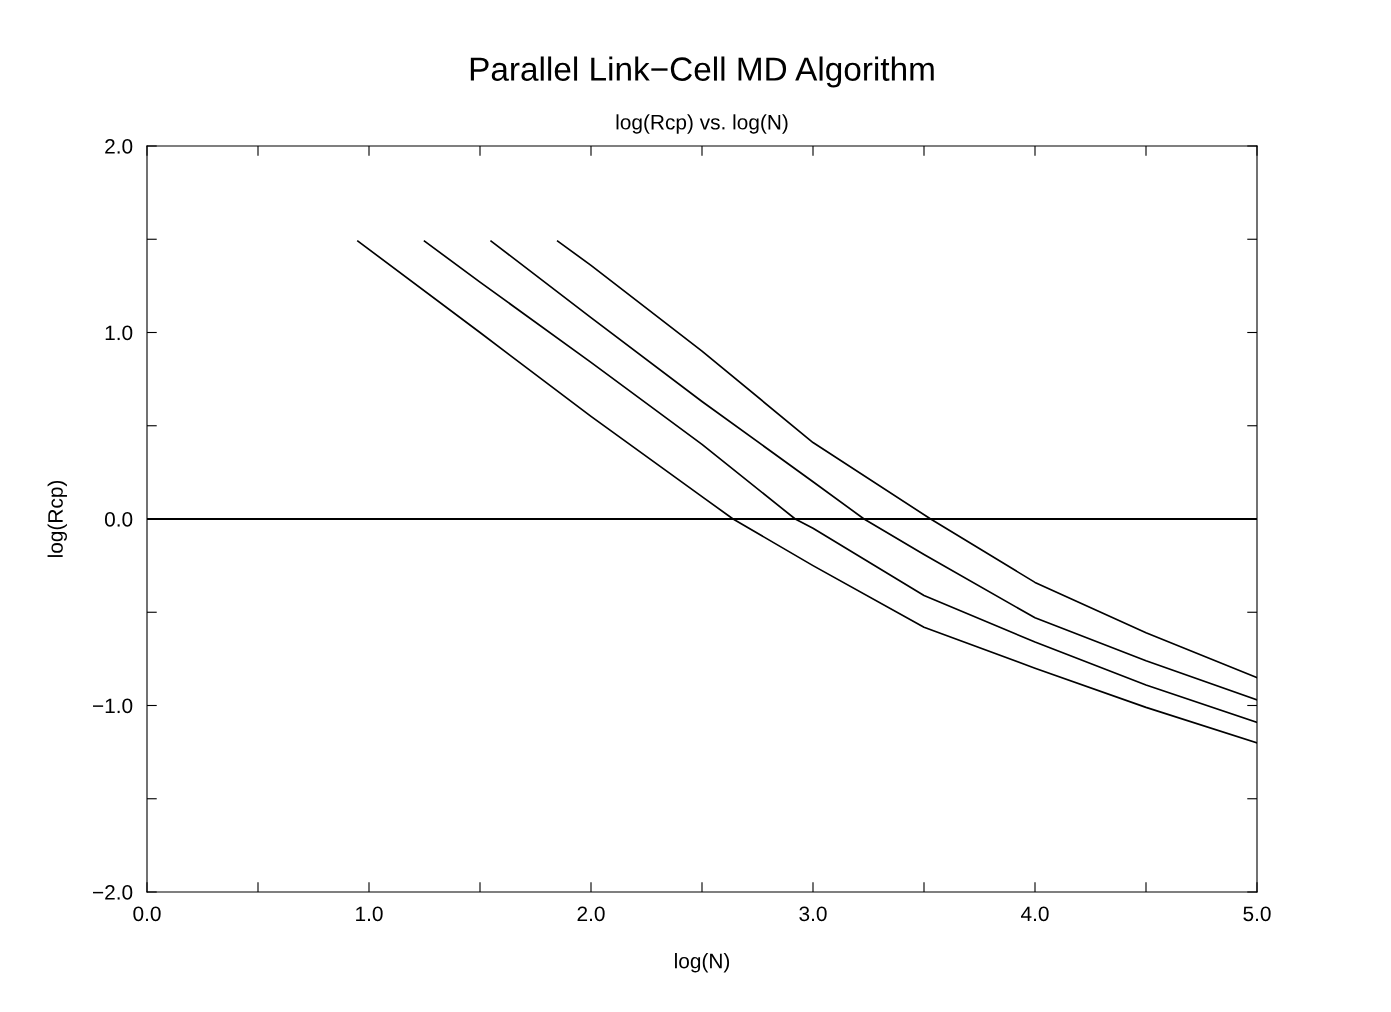 This screenshot has width=1391, height=1012. I want to click on x-tick-label: 3.0, so click(813, 914).